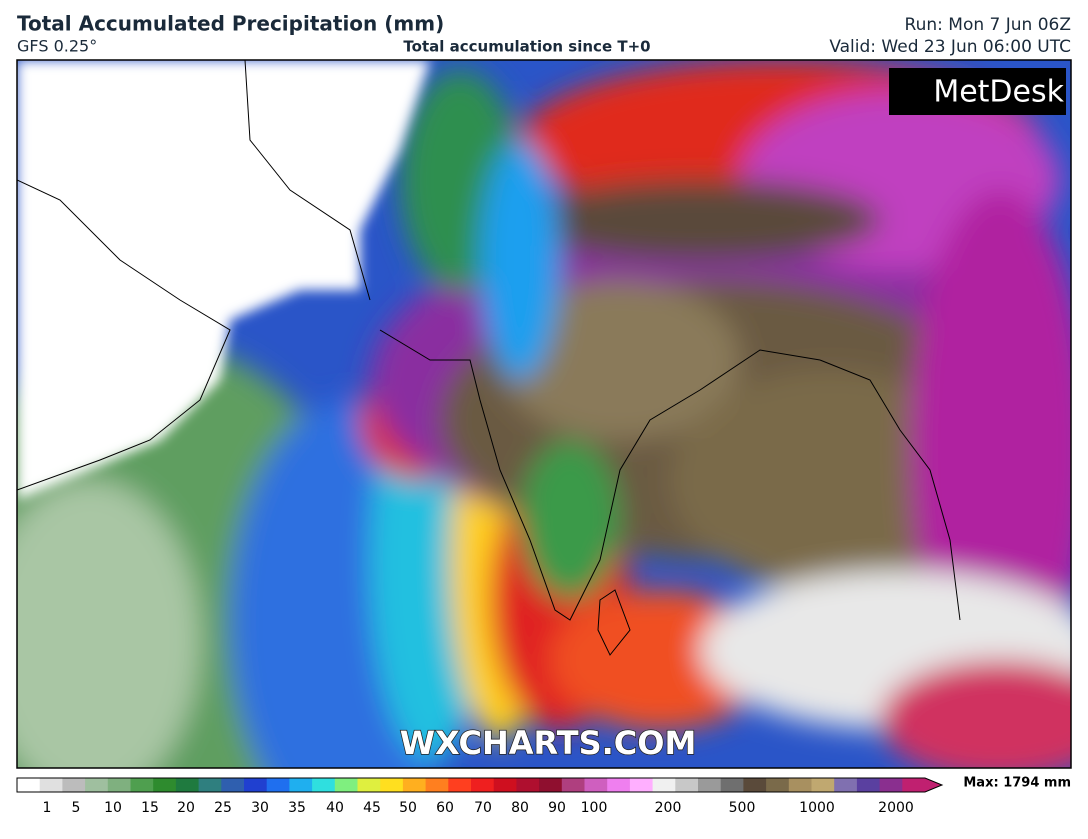 The width and height of the screenshot is (1088, 839). Describe the element at coordinates (113, 808) in the screenshot. I see `colorbar-tick-label: 10` at that location.